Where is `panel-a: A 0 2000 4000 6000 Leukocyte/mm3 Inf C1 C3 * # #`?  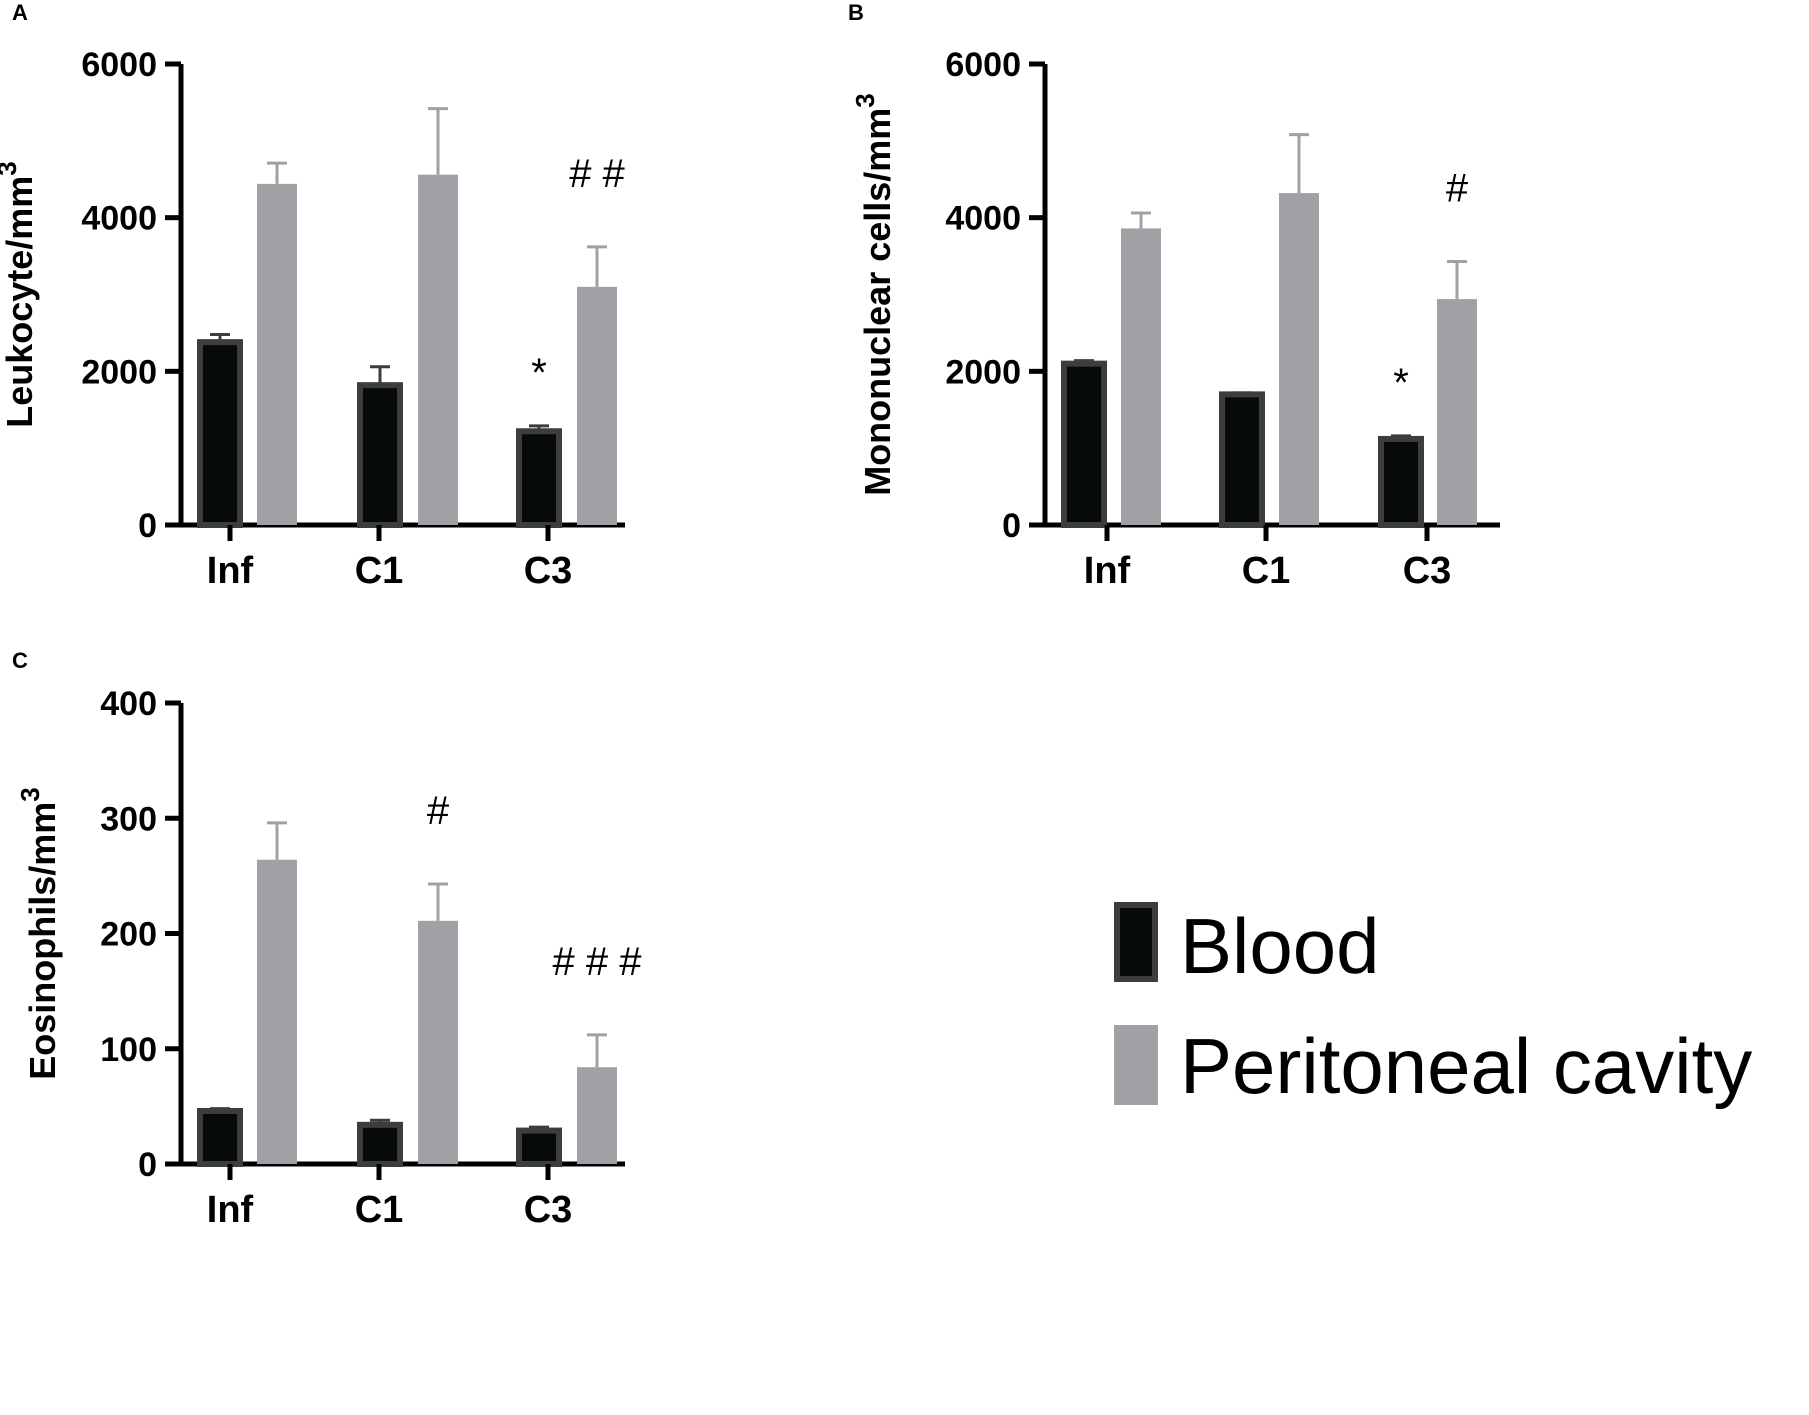
panel-a: A 0 2000 4000 6000 Leukocyte/mm3 Inf C1 C3 * # # is located at coordinates (313, 296).